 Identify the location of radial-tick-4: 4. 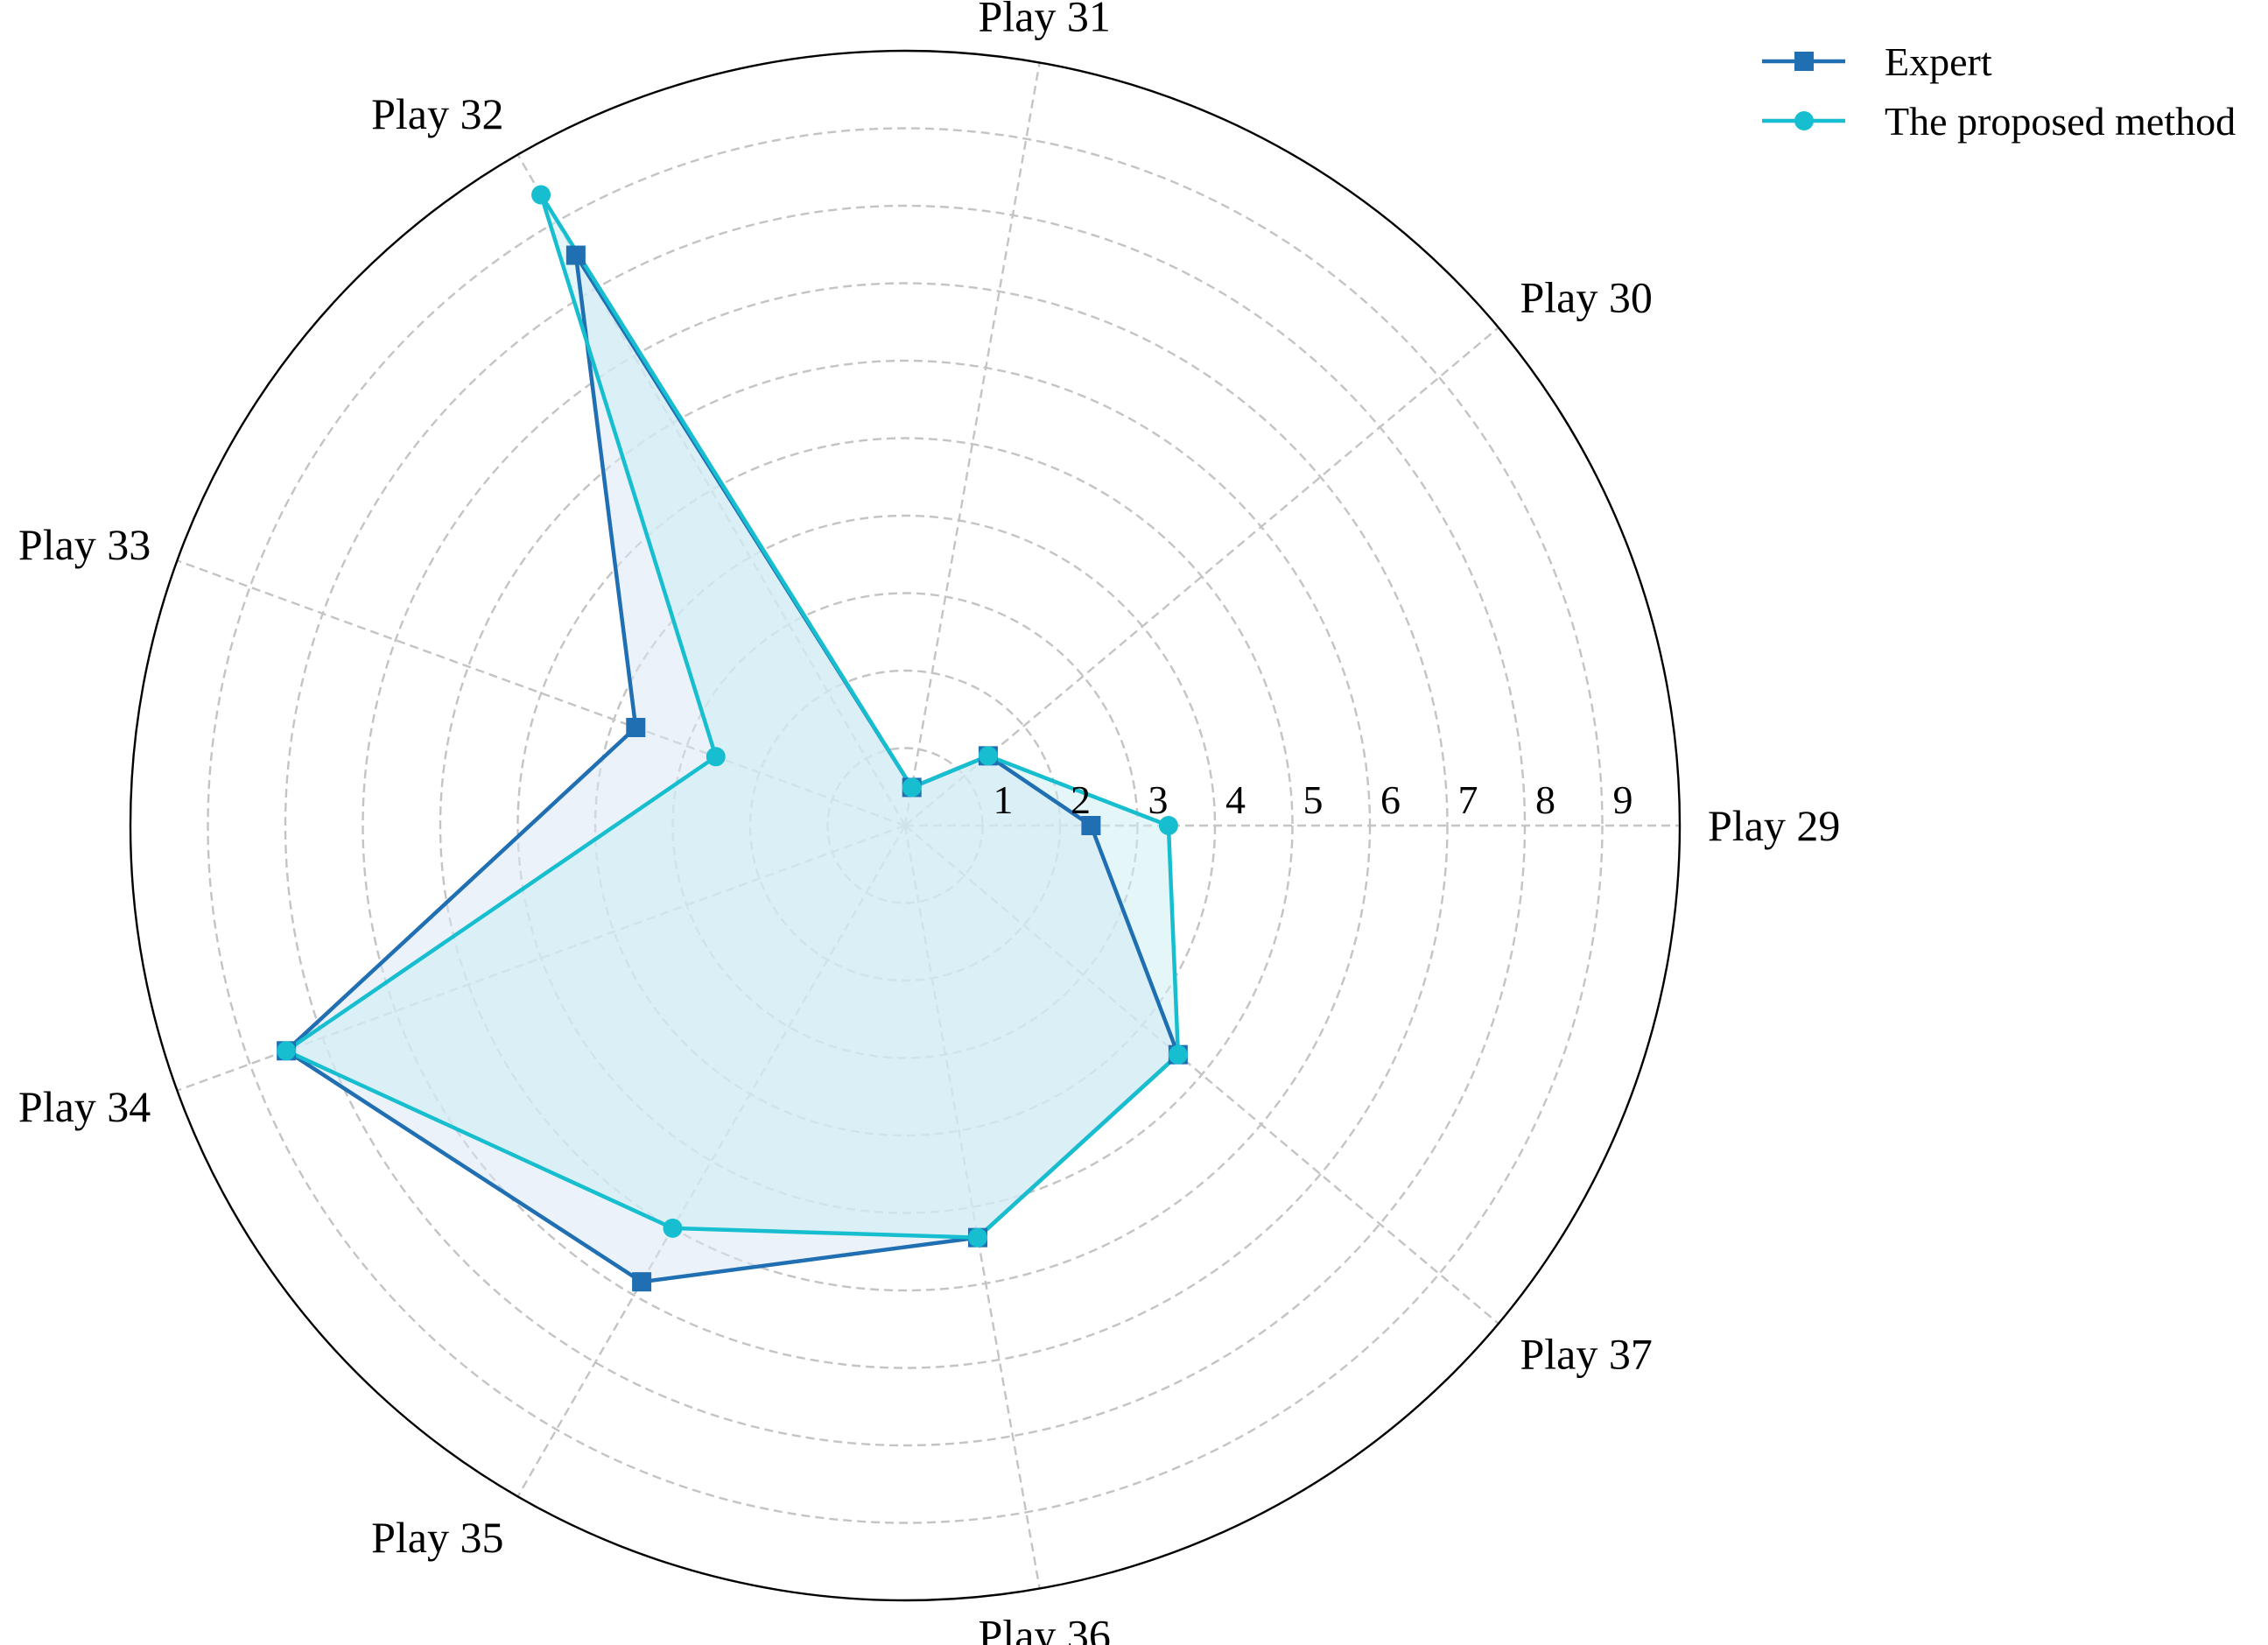
(1235, 799).